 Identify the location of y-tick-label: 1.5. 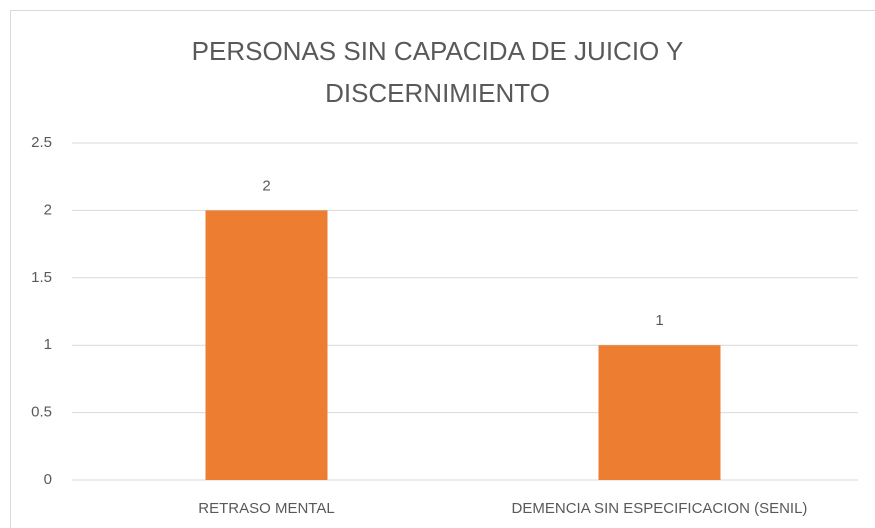
(41, 277).